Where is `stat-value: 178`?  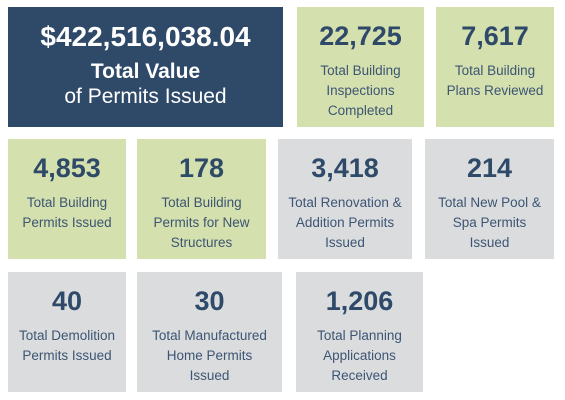 stat-value: 178 is located at coordinates (201, 168).